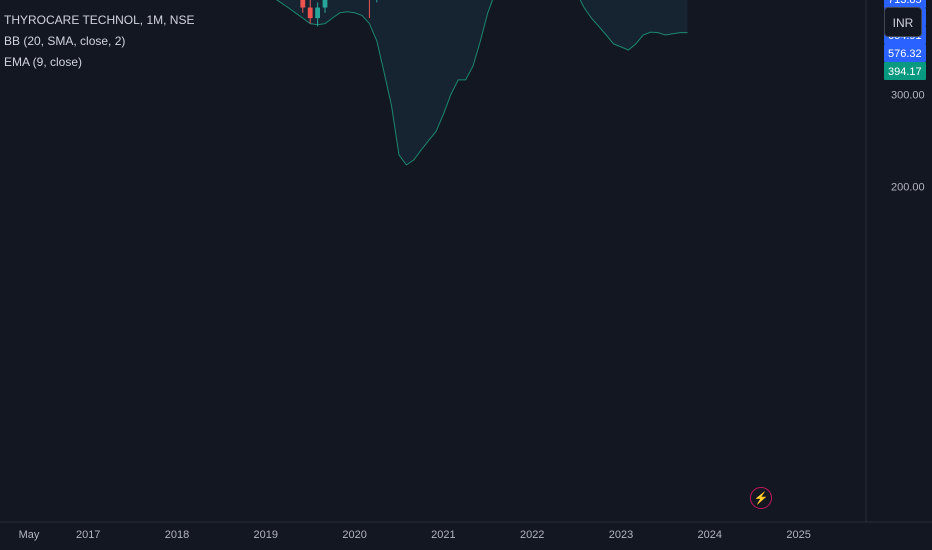  I want to click on x-tick-label: 2023, so click(621, 535).